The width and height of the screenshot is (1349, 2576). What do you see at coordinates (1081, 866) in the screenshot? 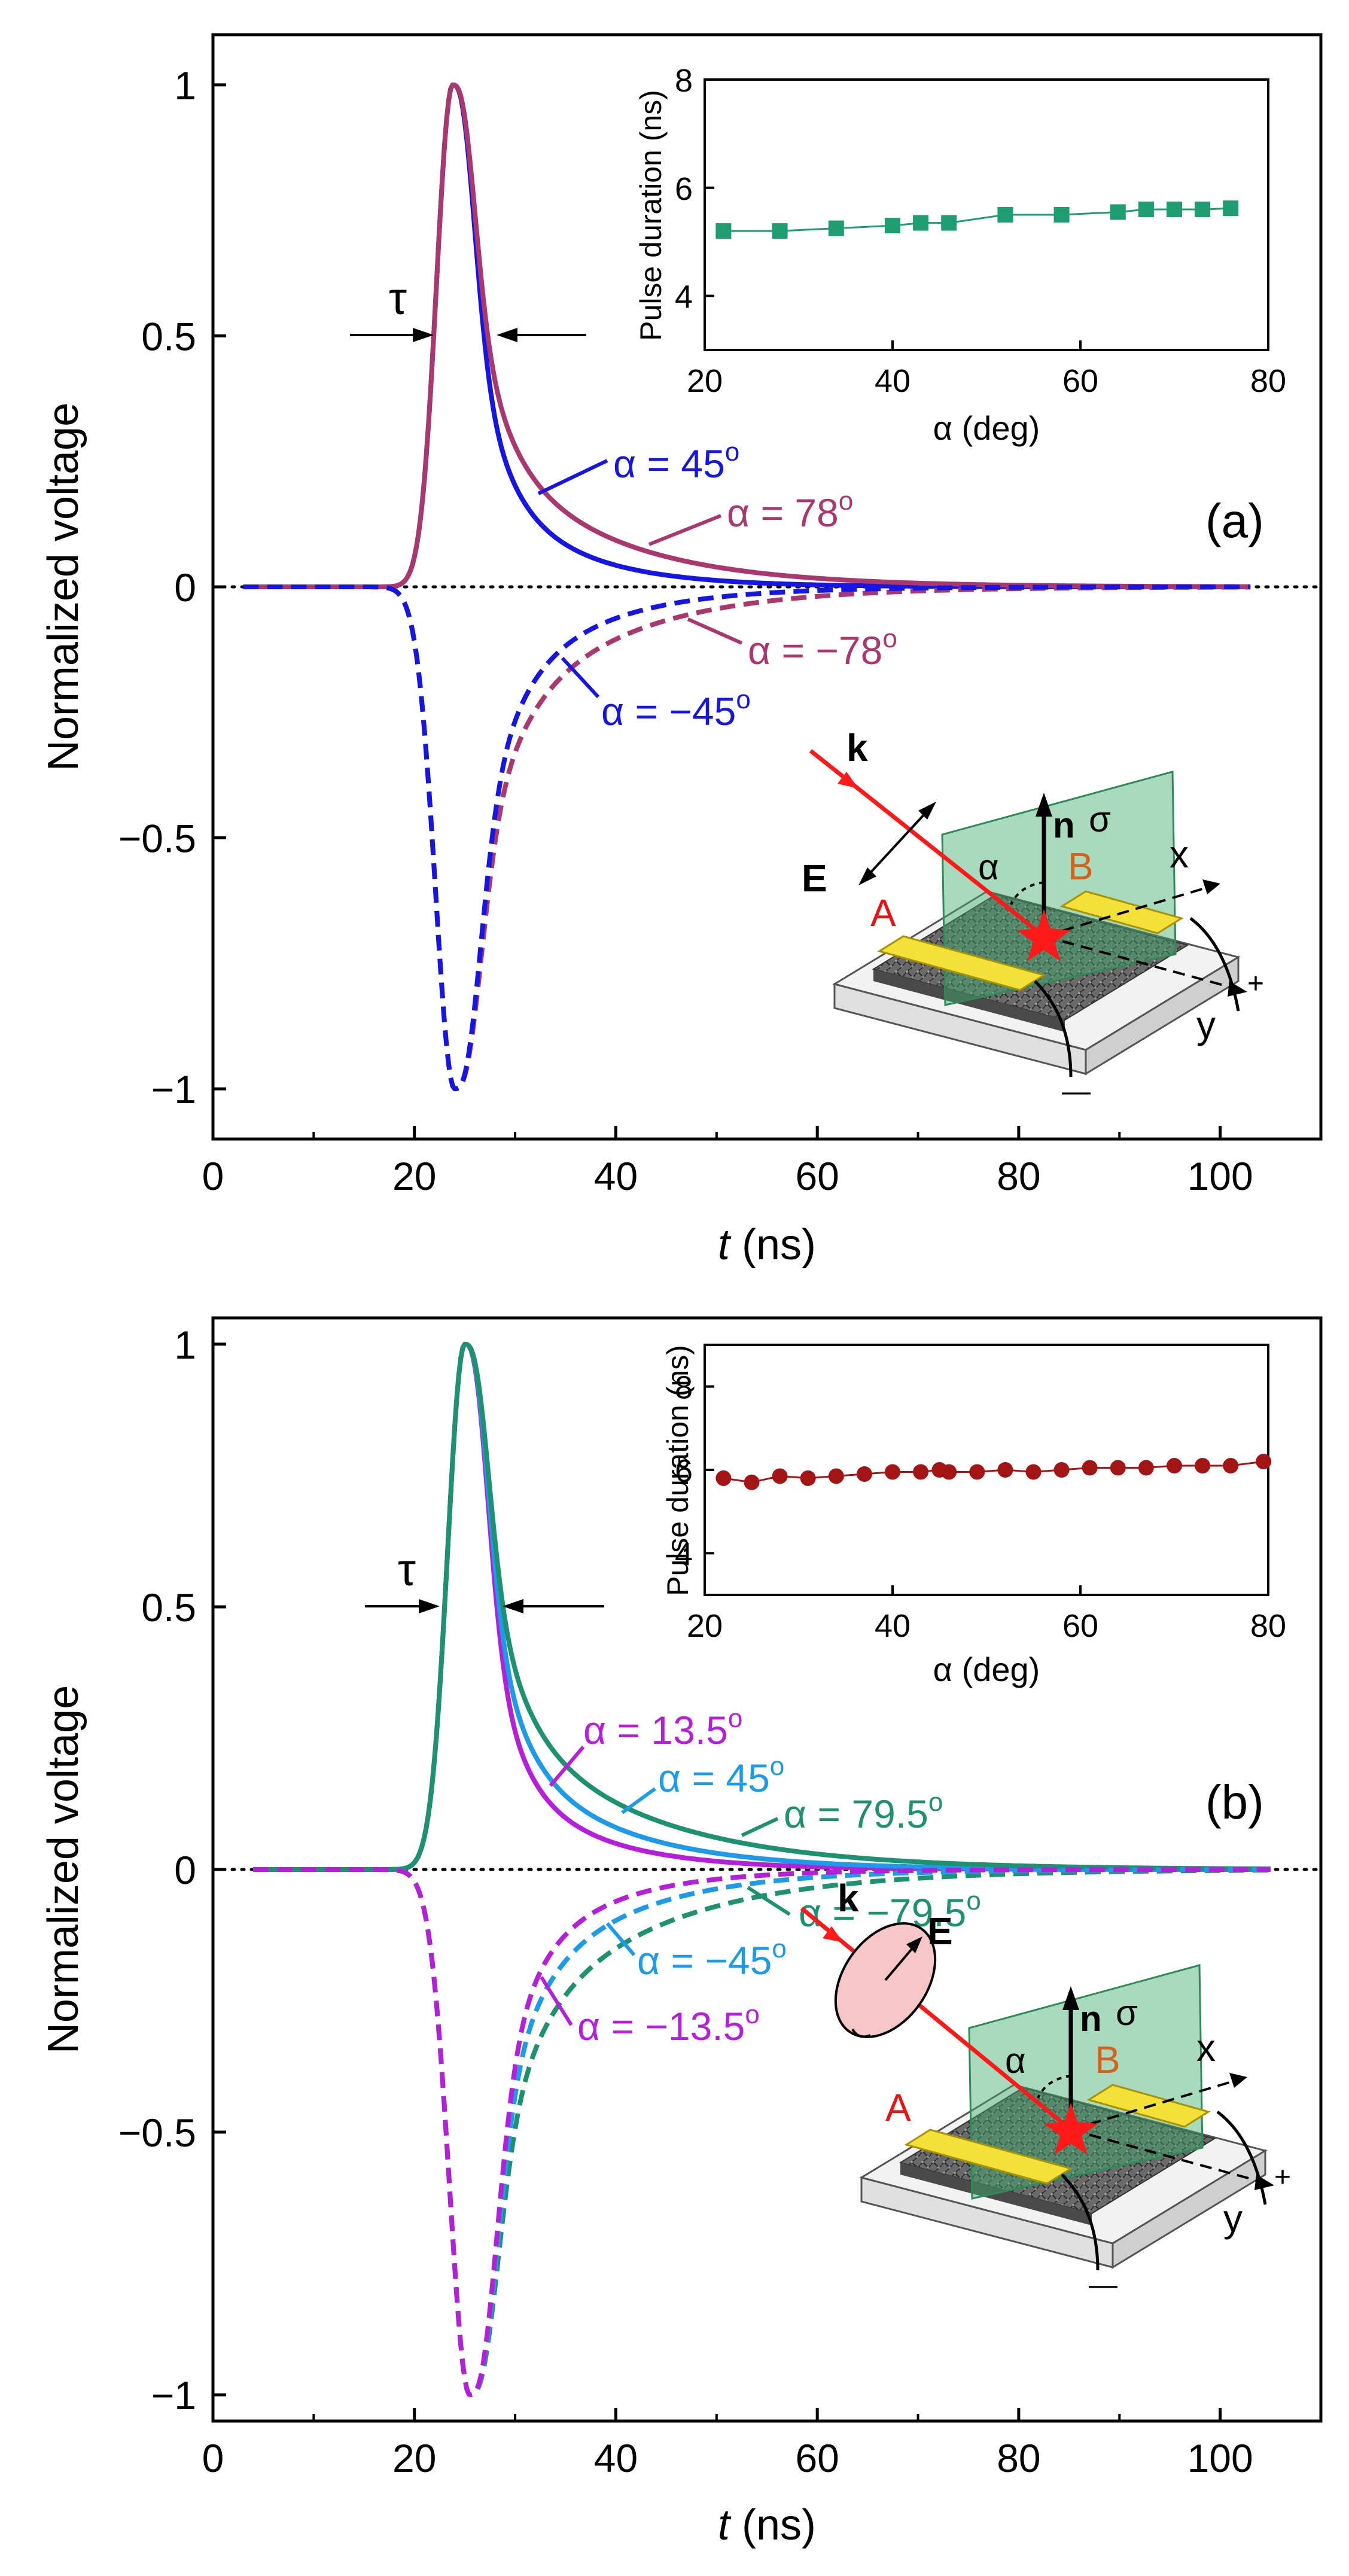
I see `svg-text: B` at bounding box center [1081, 866].